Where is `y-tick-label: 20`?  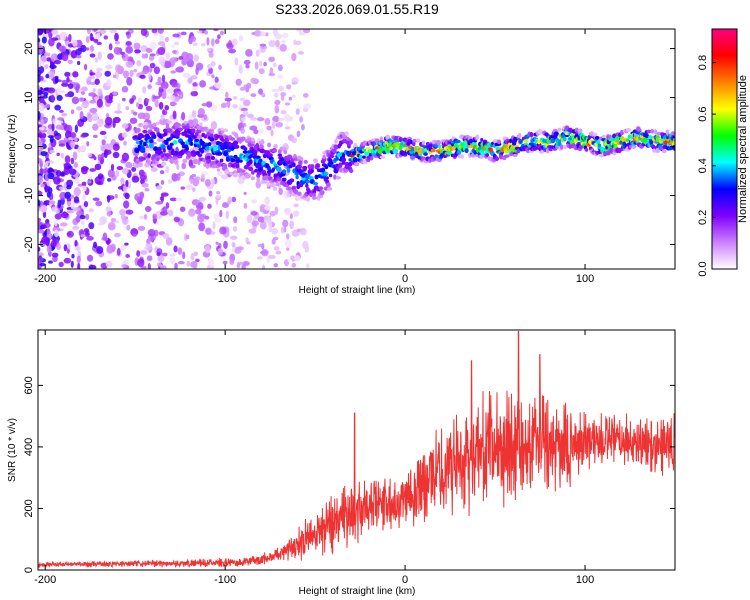 y-tick-label: 20 is located at coordinates (29, 48).